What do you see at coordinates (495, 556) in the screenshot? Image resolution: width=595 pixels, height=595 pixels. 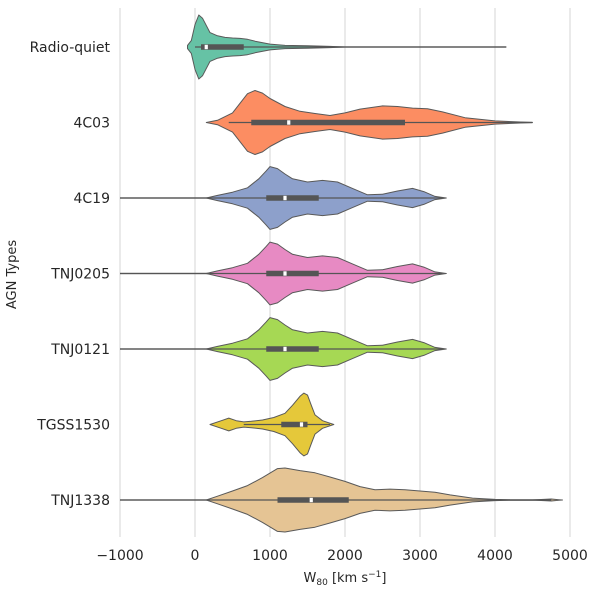 I see `x-tick-label: 4000` at bounding box center [495, 556].